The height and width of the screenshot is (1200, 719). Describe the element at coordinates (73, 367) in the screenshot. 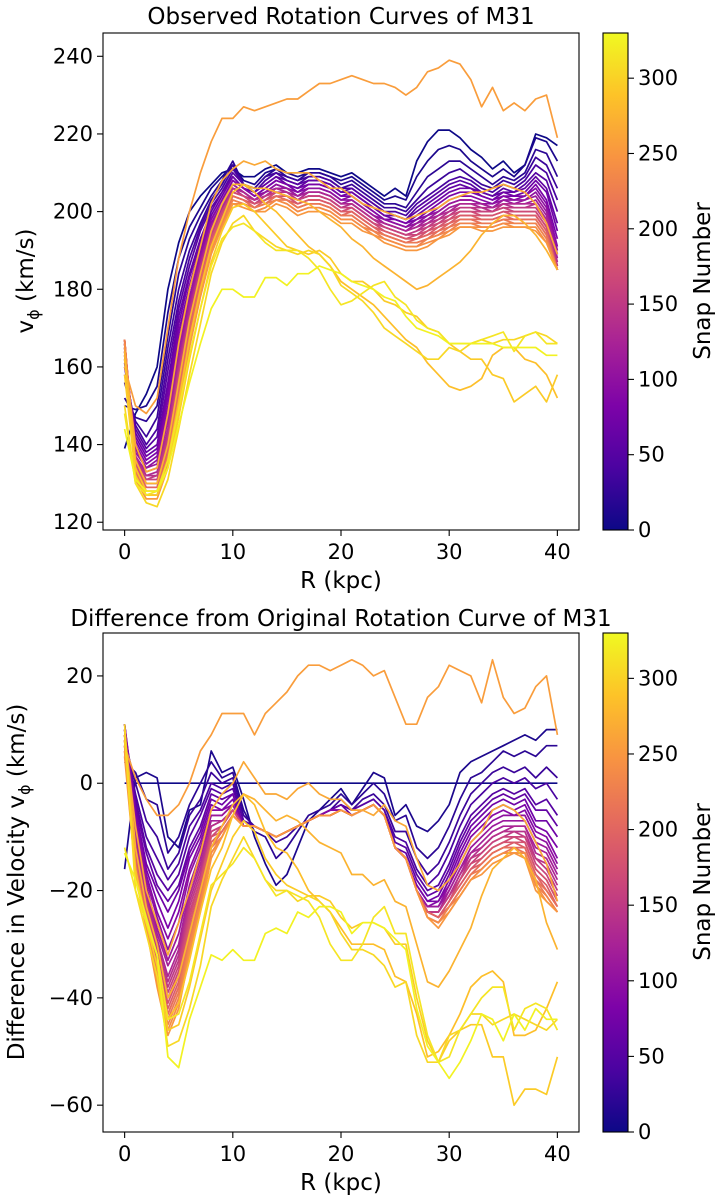

I see `y-tick-label: 160` at that location.